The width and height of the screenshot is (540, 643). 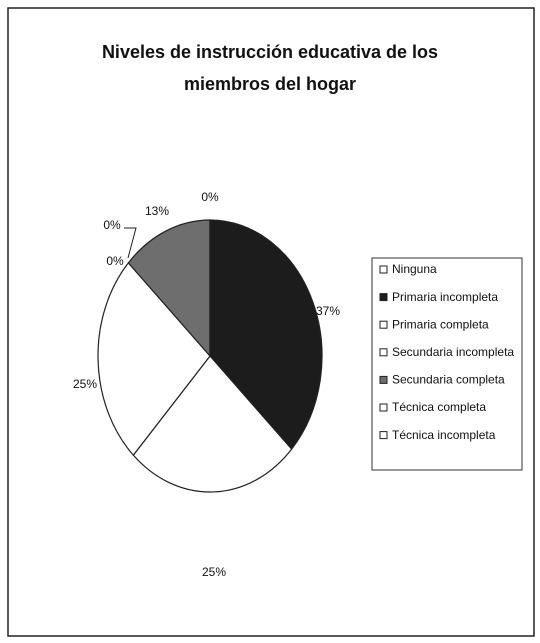 What do you see at coordinates (414, 269) in the screenshot?
I see `legend-label: Ninguna` at bounding box center [414, 269].